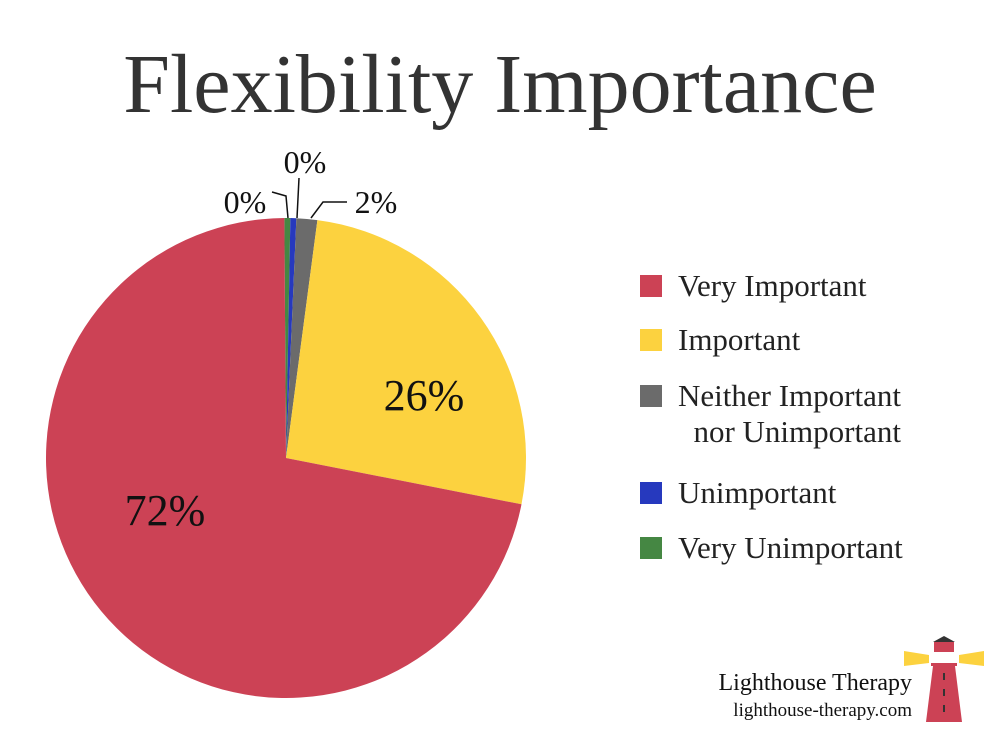 The width and height of the screenshot is (1000, 748). Describe the element at coordinates (406, 362) in the screenshot. I see `pie-slice-important` at that location.